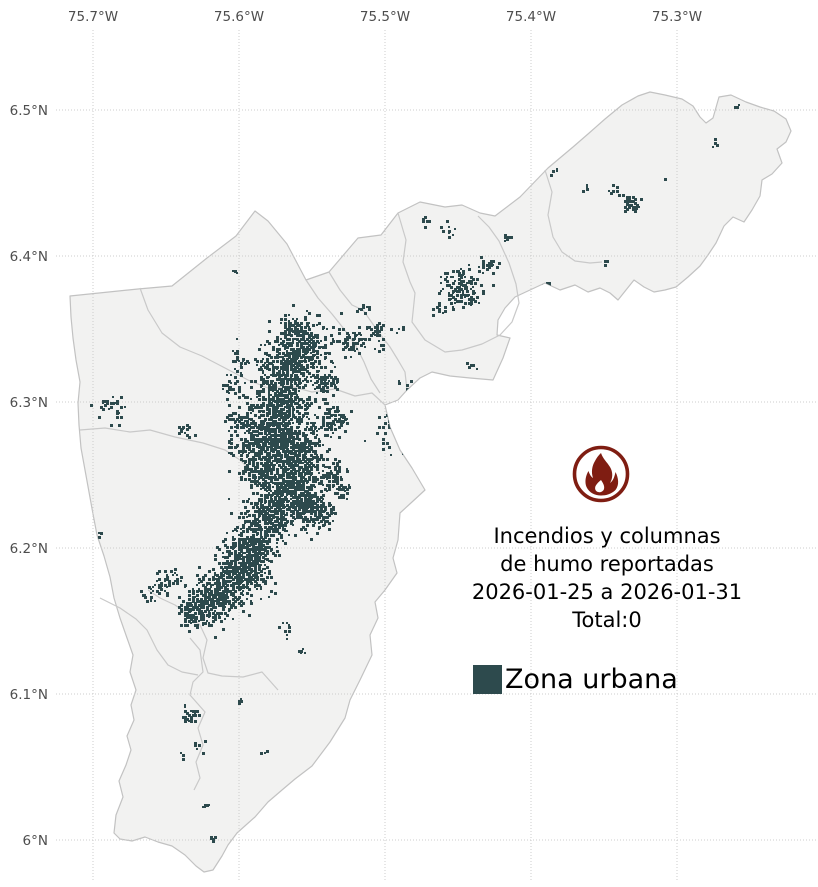  What do you see at coordinates (531, 17) in the screenshot?
I see `x-tick-label: 75.4°W` at bounding box center [531, 17].